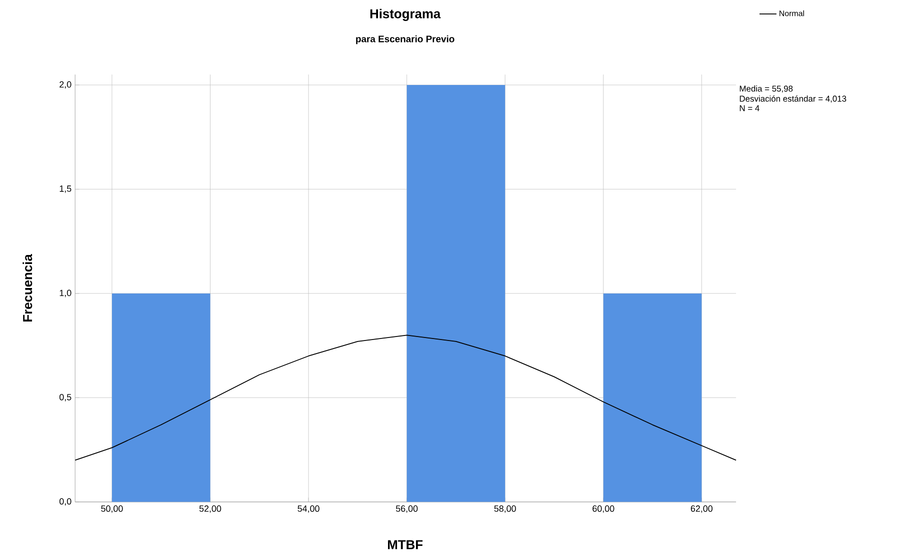  Describe the element at coordinates (66, 294) in the screenshot. I see `y-tick-label: 1,0` at that location.